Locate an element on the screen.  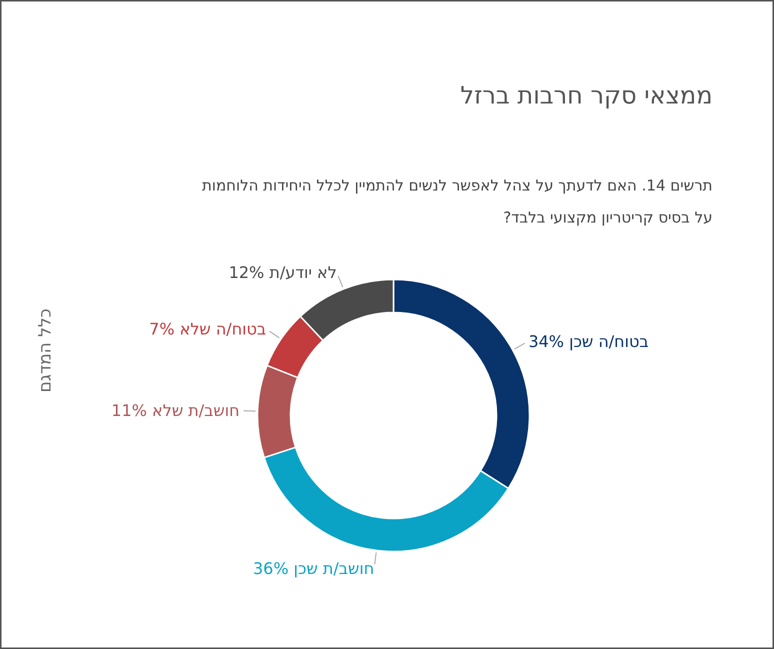
text: כלל המדגם is located at coordinates (46, 350).